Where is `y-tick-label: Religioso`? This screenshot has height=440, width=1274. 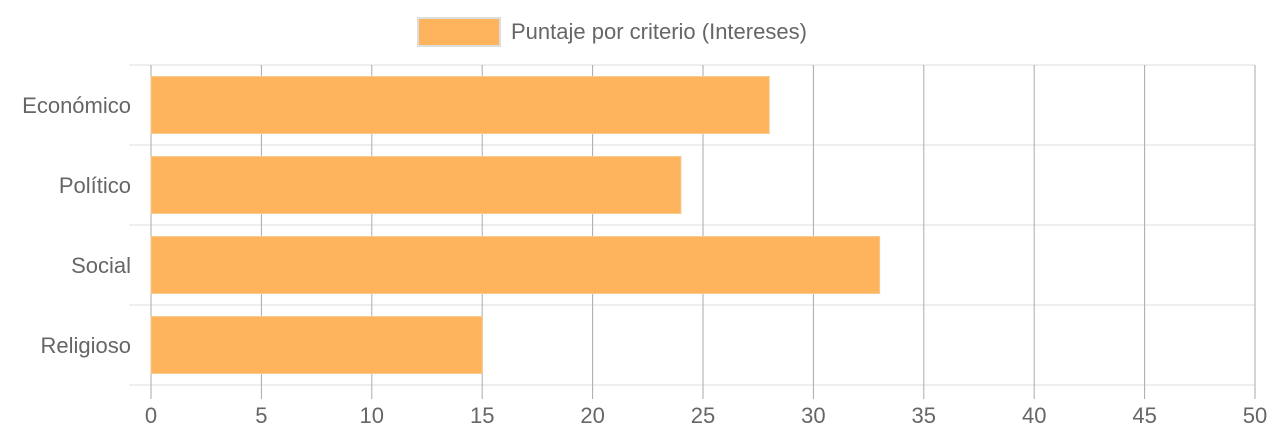 y-tick-label: Religioso is located at coordinates (86, 345).